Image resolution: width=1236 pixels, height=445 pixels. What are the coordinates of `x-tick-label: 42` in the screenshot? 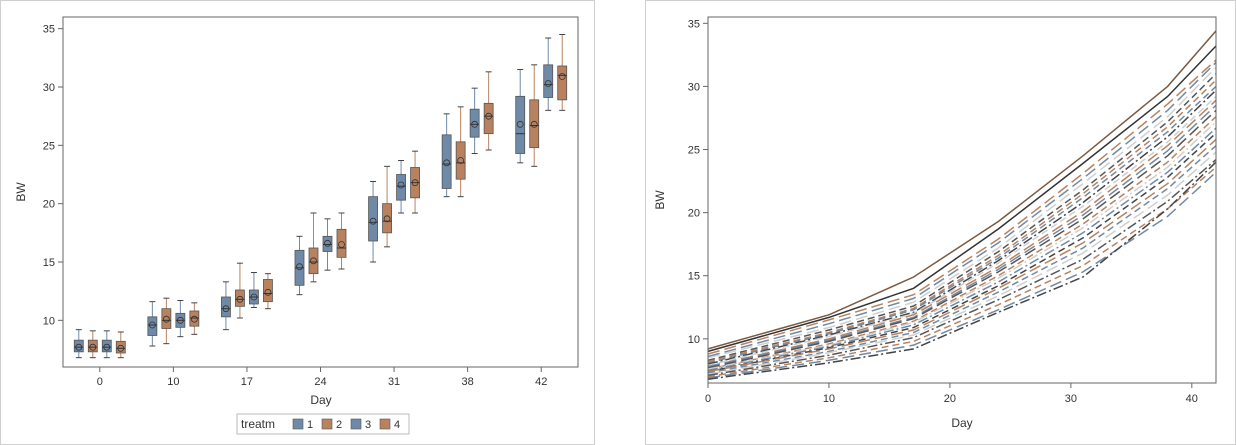 It's located at (541, 382).